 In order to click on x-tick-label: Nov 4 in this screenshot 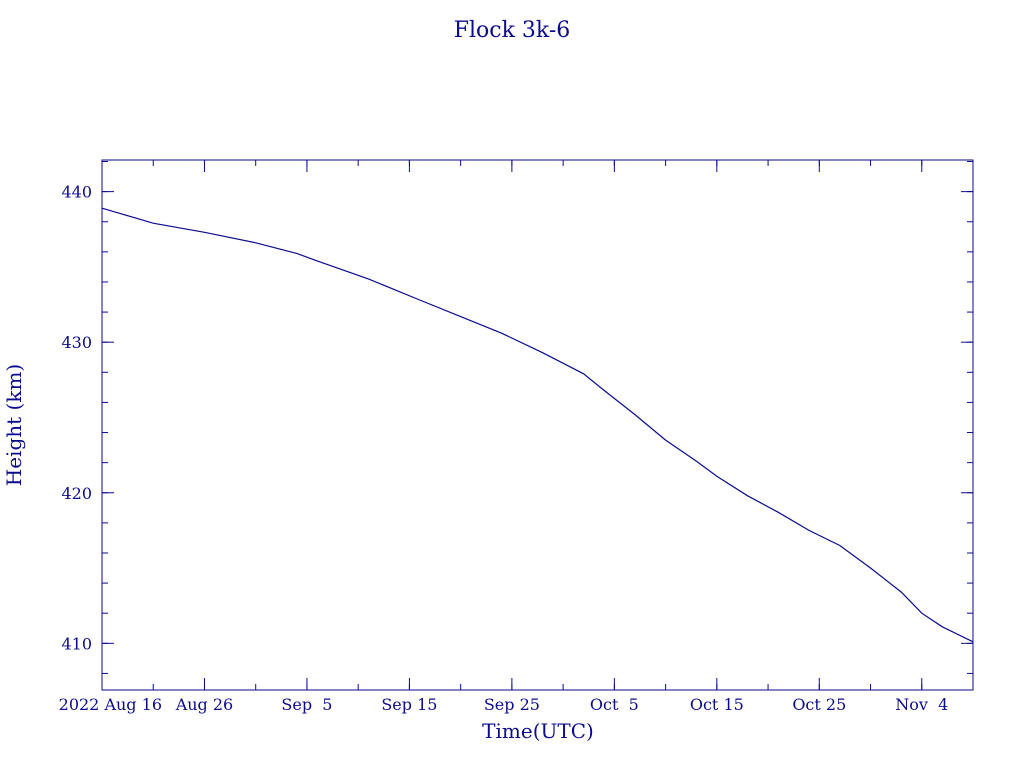, I will do `click(921, 704)`.